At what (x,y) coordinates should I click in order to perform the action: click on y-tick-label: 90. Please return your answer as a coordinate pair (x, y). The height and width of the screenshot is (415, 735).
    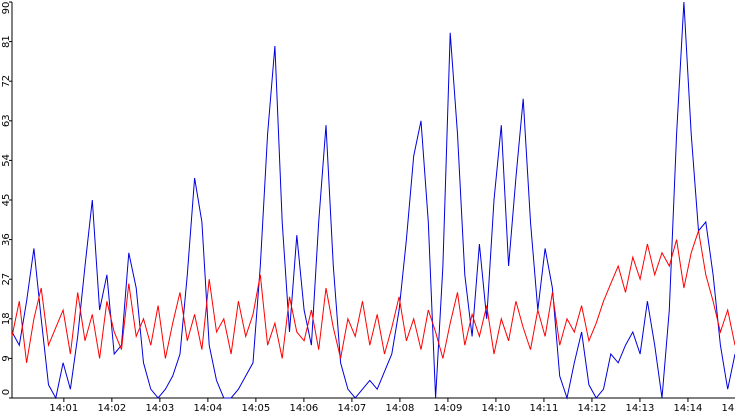
    Looking at the image, I should click on (6, 8).